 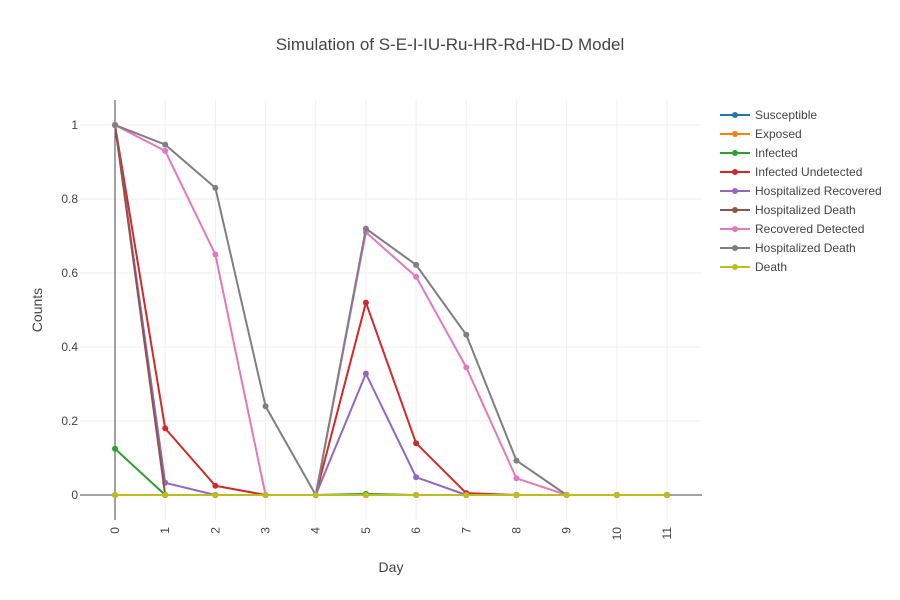 What do you see at coordinates (165, 530) in the screenshot?
I see `x-tick-label: 1` at bounding box center [165, 530].